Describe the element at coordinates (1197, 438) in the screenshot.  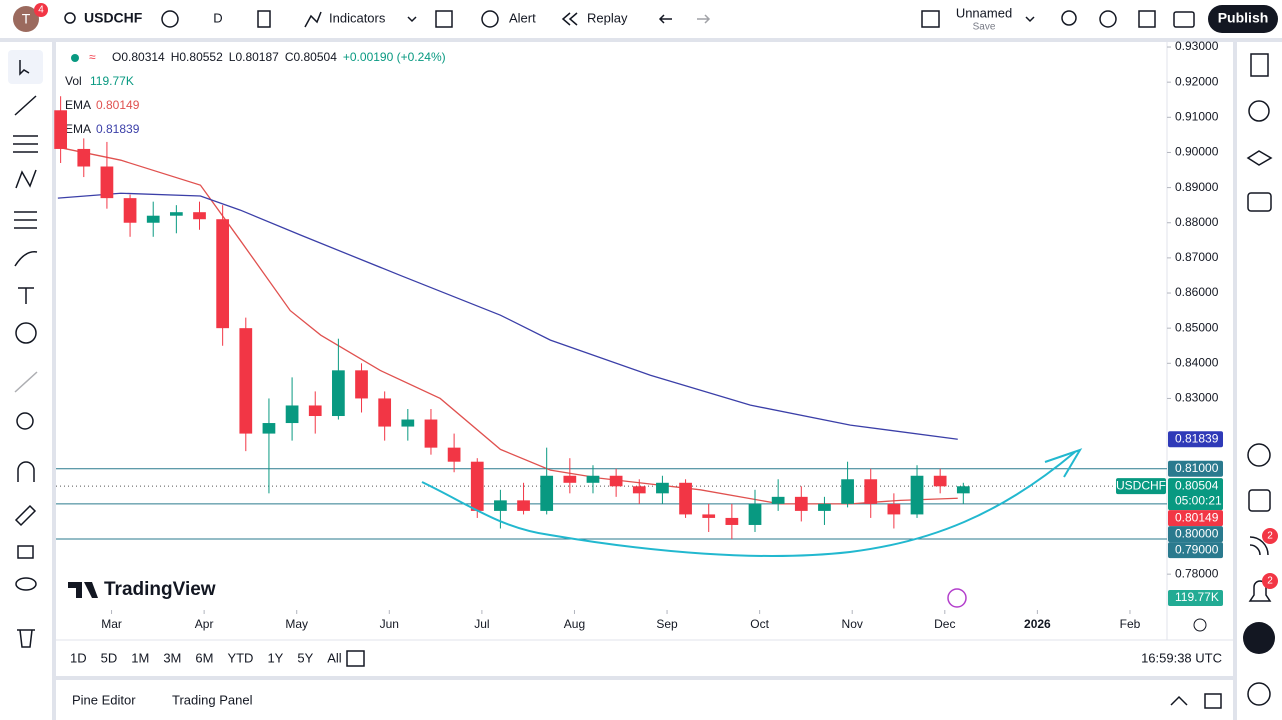
I see `price-label-text: 0.81839` at that location.